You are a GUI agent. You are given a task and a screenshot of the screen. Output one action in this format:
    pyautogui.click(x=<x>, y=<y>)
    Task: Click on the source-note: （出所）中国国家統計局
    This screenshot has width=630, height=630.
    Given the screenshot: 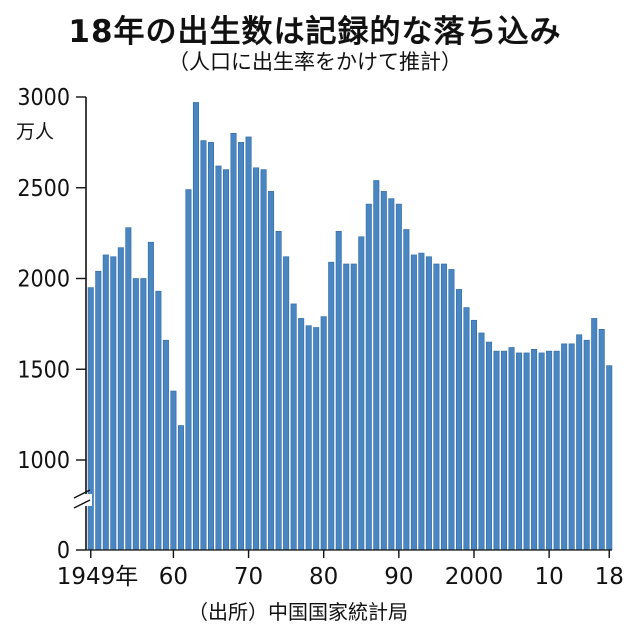 What is the action you would take?
    pyautogui.click(x=298, y=612)
    